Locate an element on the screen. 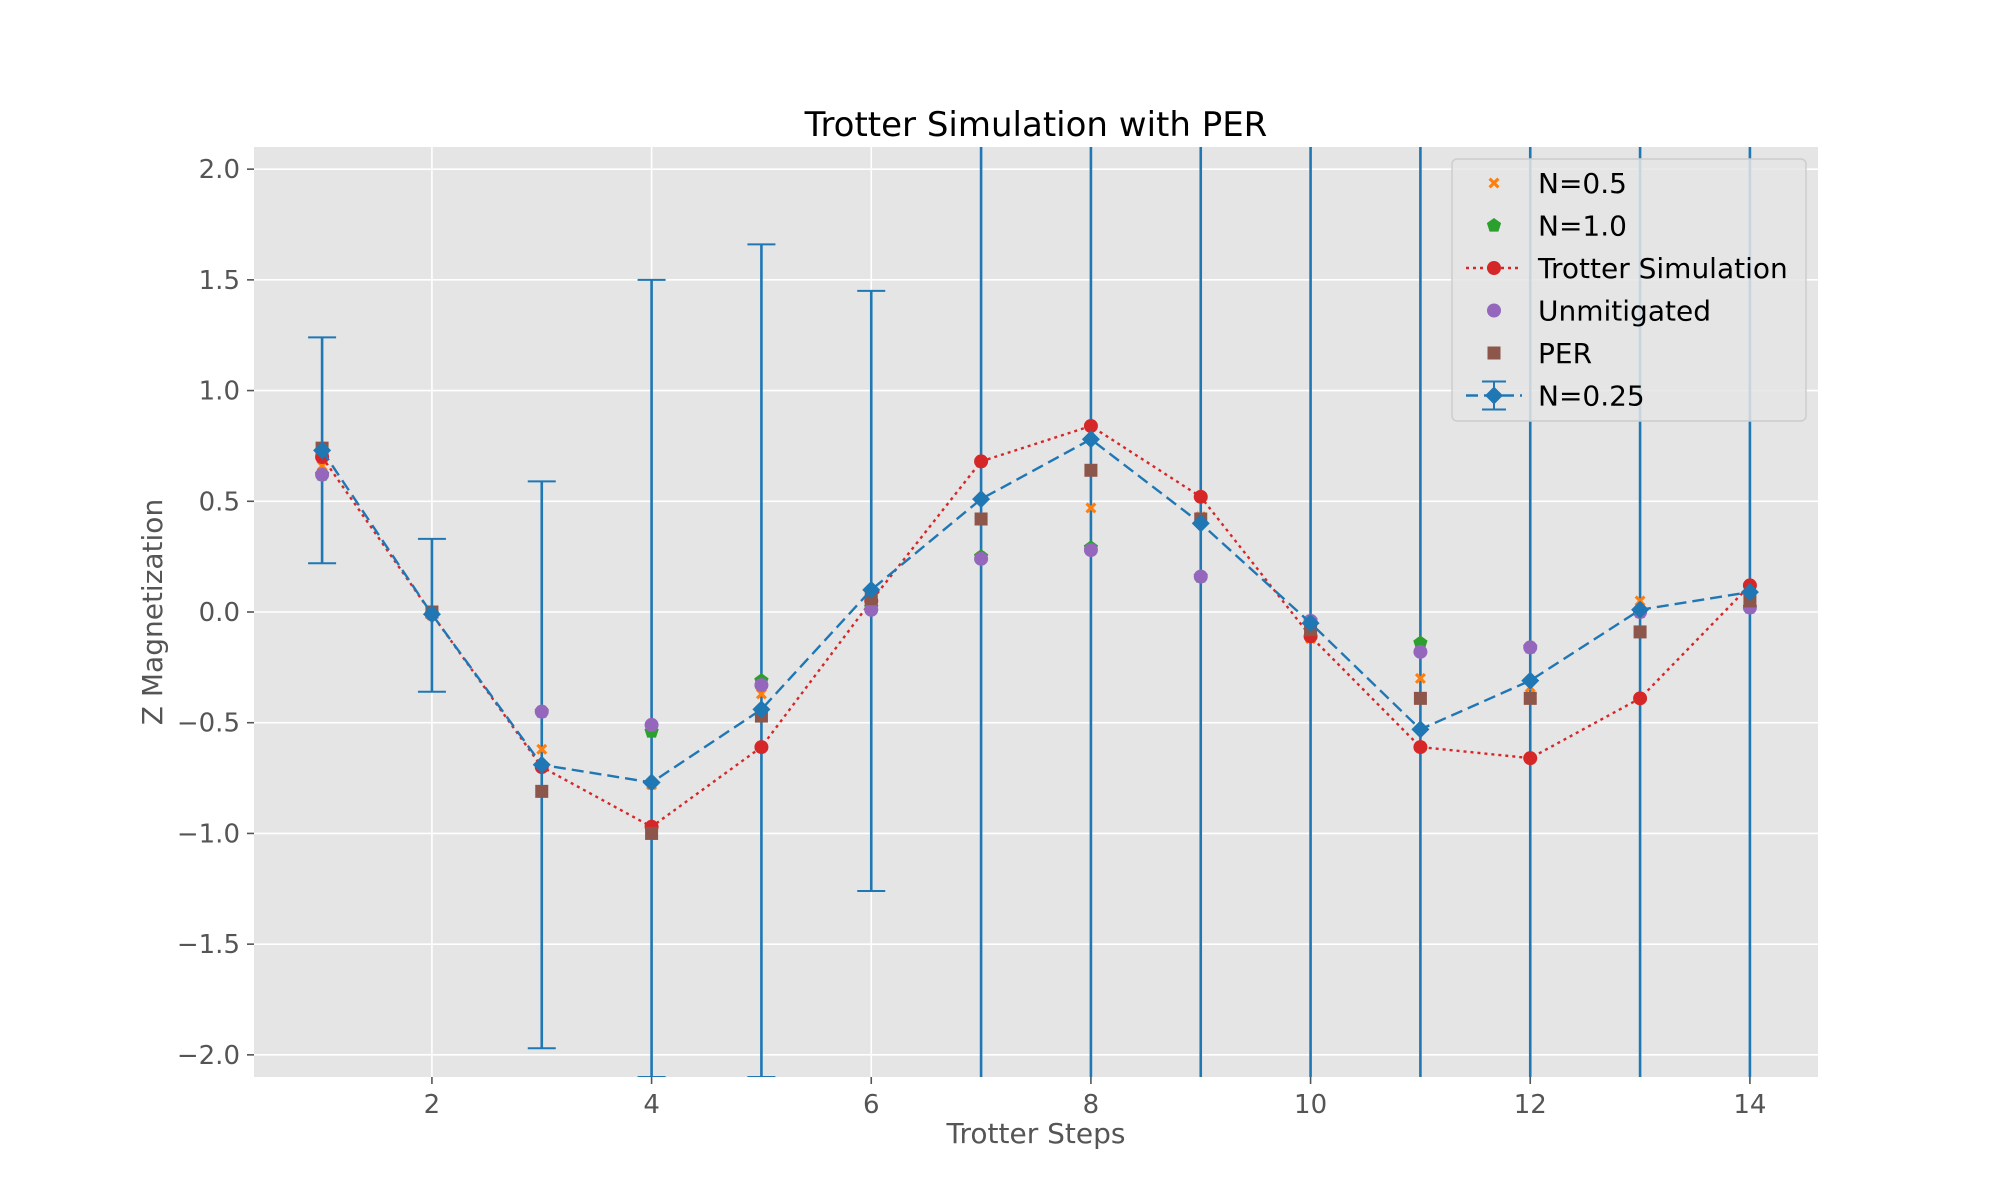 This screenshot has height=1200, width=2000. x-tick-label: 4 is located at coordinates (651, 1105).